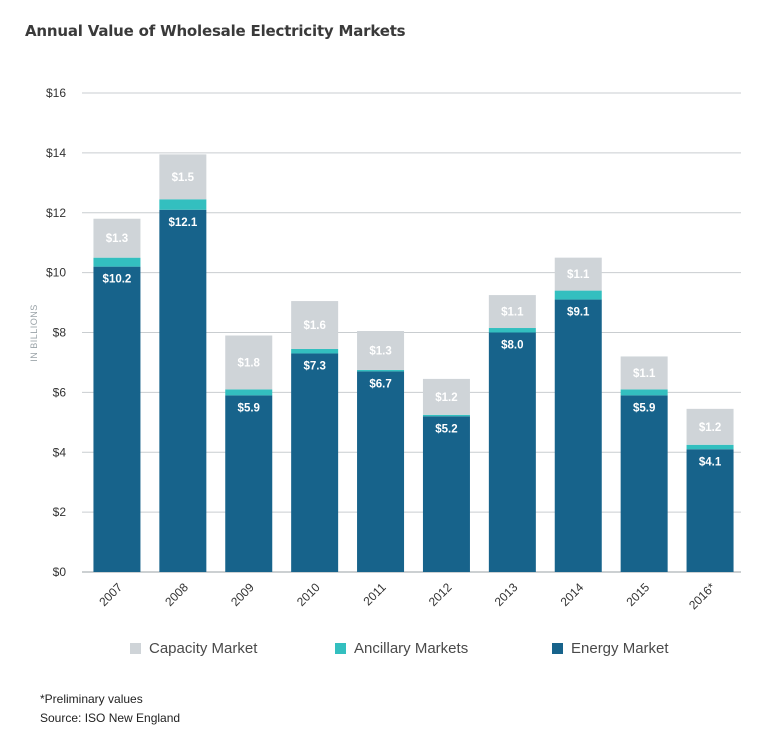 This screenshot has height=752, width=766. I want to click on y-axis-label: IN BILLIONS, so click(34, 333).